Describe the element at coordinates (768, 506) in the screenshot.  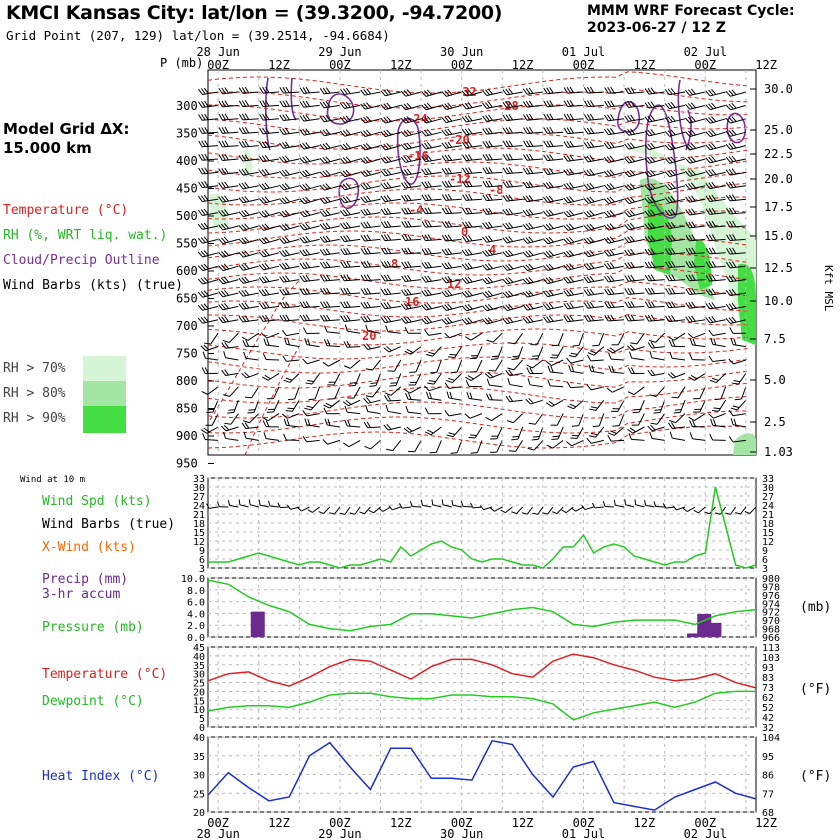
I see `wind-speed-right-tick: 24` at that location.